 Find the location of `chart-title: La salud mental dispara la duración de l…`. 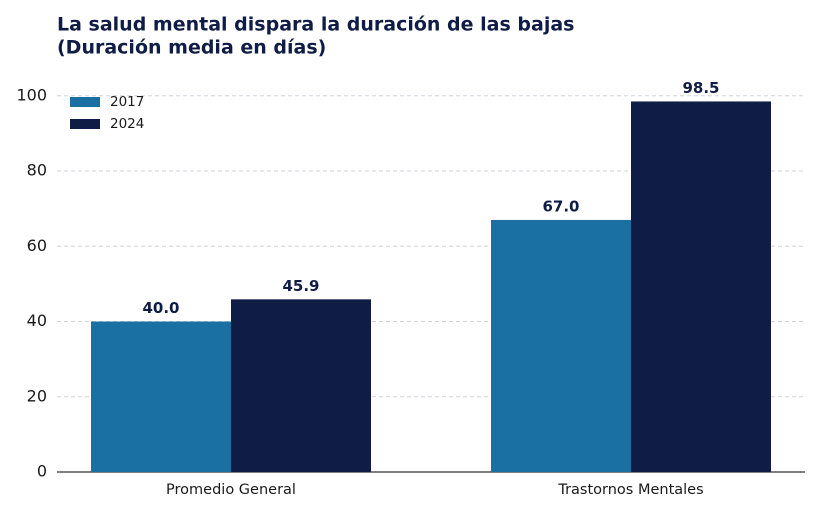

chart-title: La salud mental dispara la duración de l… is located at coordinates (315, 25).